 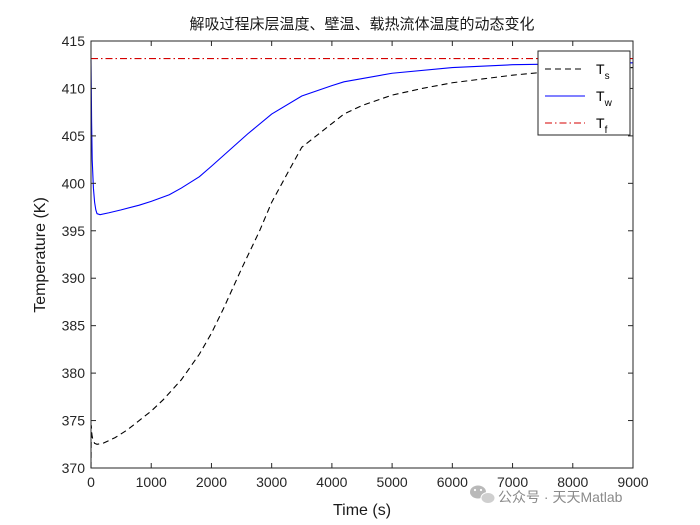 I want to click on watermark: 公众号 · 天天Matlab, so click(x=546, y=495).